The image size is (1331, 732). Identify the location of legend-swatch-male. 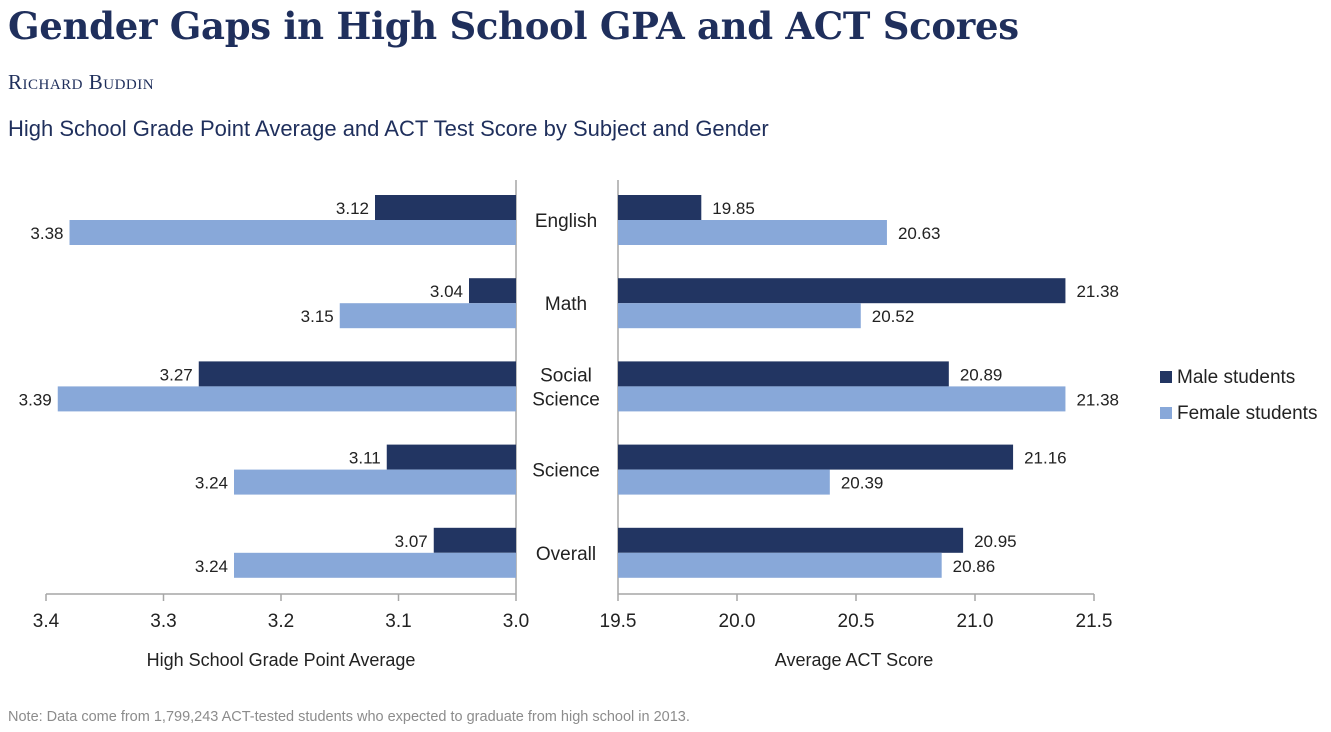
(1166, 377).